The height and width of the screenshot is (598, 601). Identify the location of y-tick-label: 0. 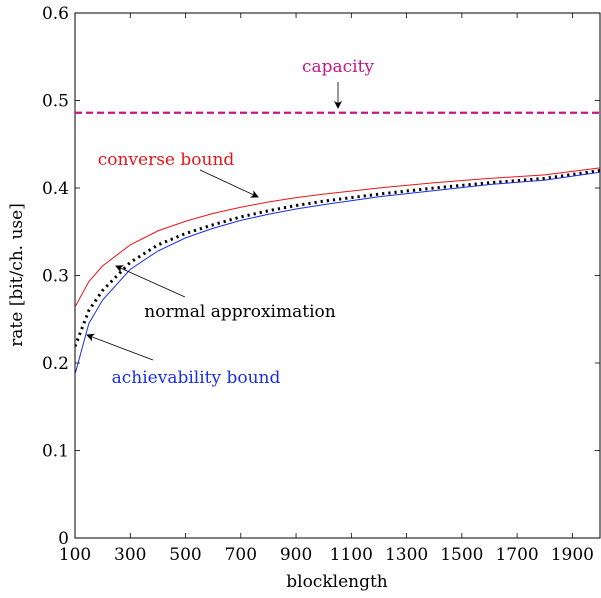
(63, 539).